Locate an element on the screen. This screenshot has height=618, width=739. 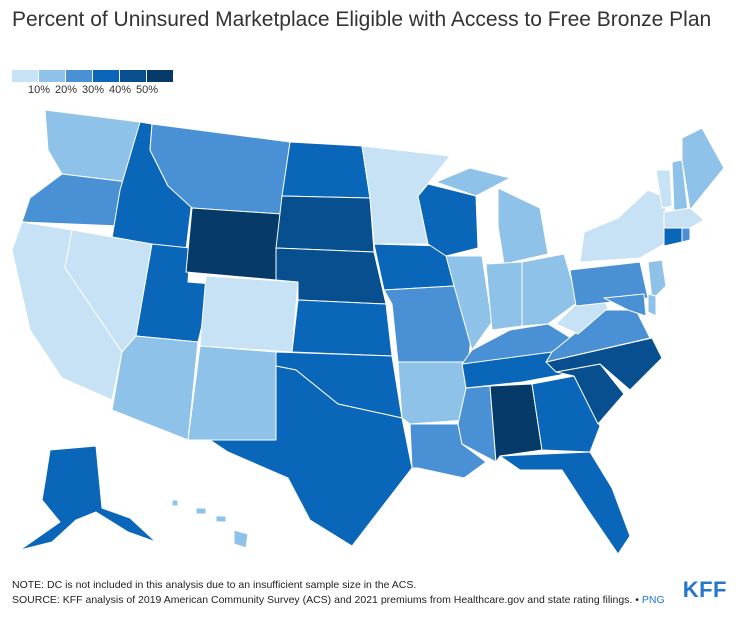
state-new-mexico is located at coordinates (232, 393).